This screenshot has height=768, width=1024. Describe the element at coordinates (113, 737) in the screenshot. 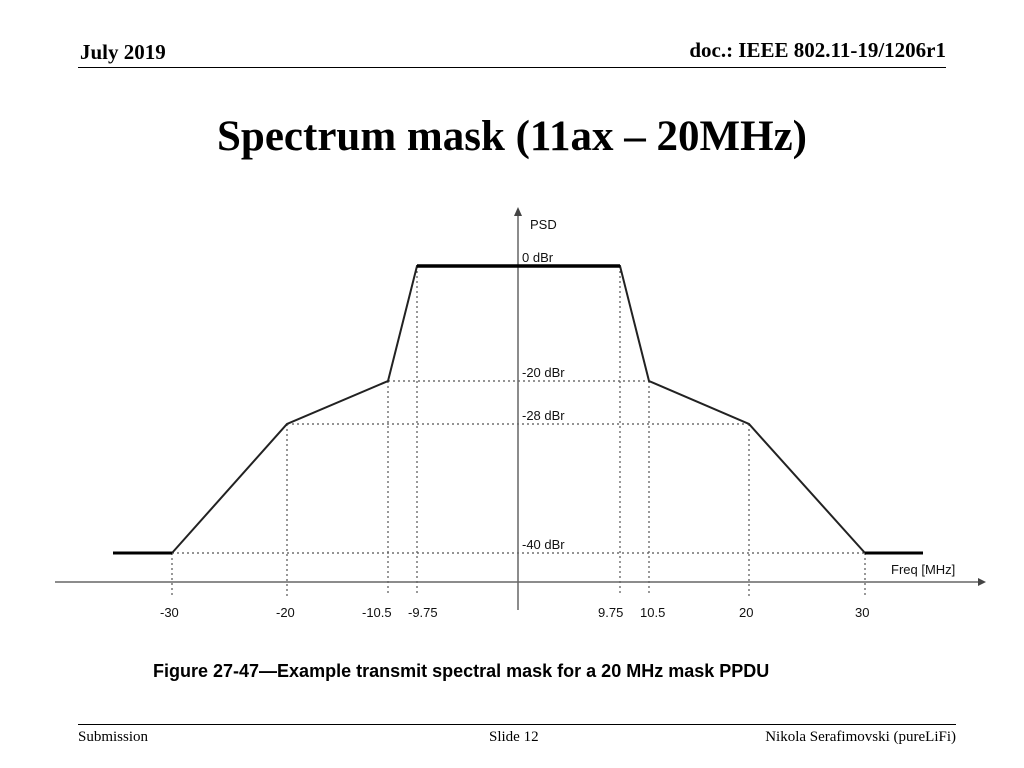

I see `footer-submission: Submission` at that location.